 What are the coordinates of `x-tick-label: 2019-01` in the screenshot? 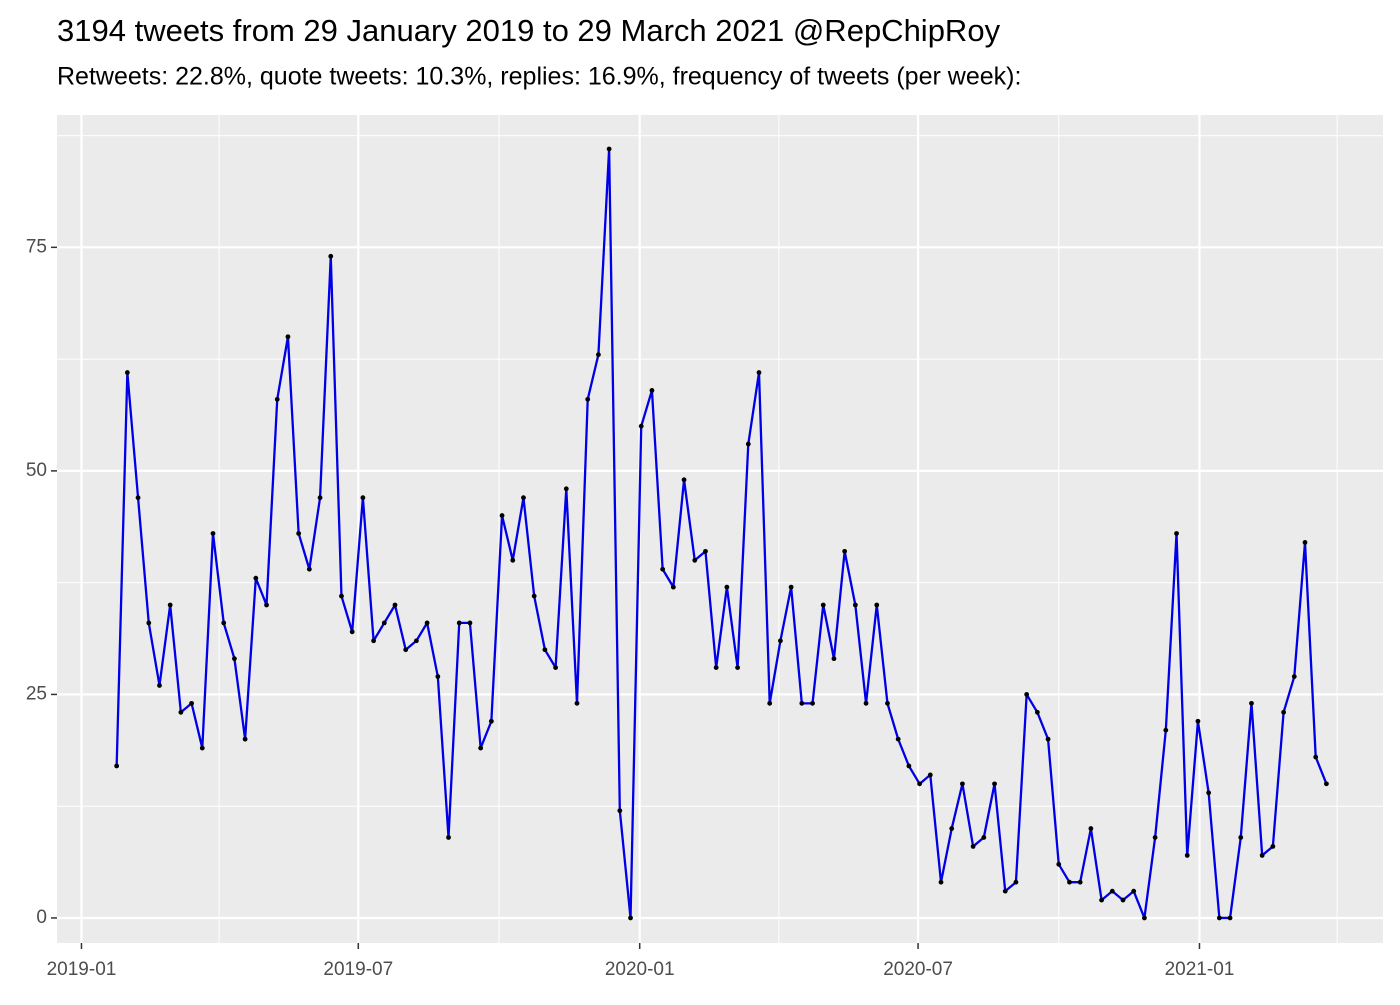 It's located at (82, 969).